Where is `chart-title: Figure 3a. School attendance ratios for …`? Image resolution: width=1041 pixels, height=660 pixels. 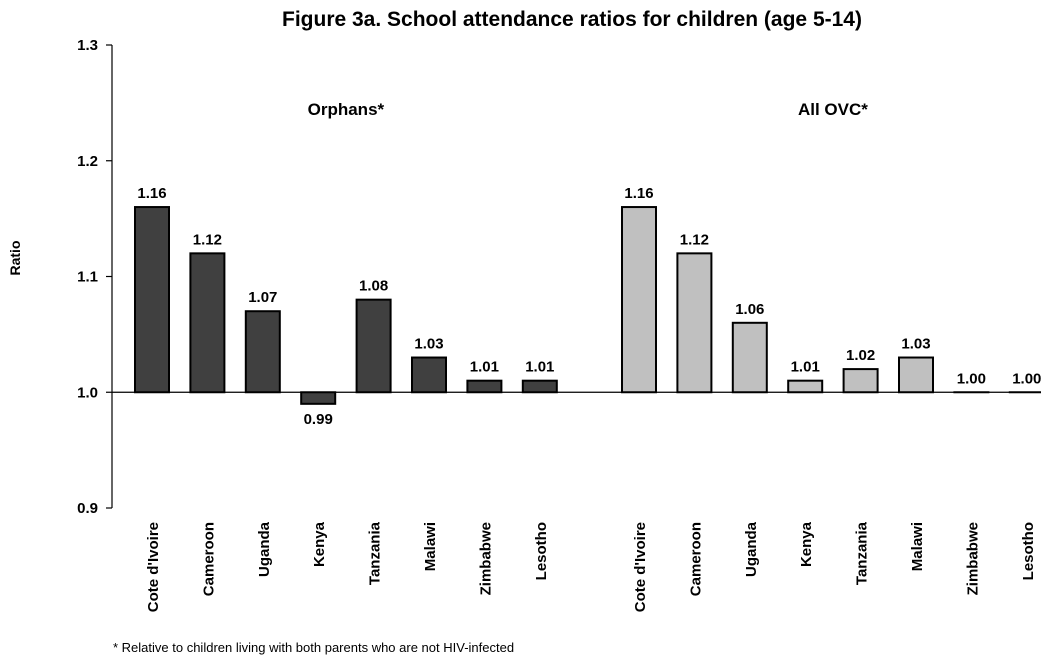 chart-title: Figure 3a. School attendance ratios for … is located at coordinates (572, 19).